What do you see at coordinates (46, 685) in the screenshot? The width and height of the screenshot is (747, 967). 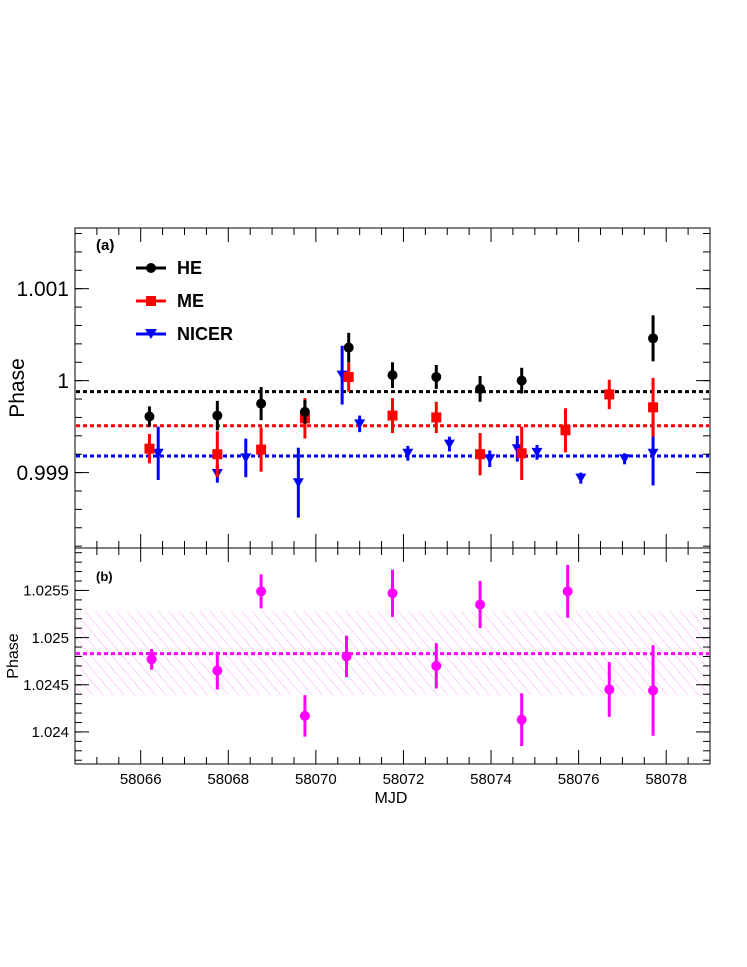 I see `panel-b-ytick-label: 1.0245` at bounding box center [46, 685].